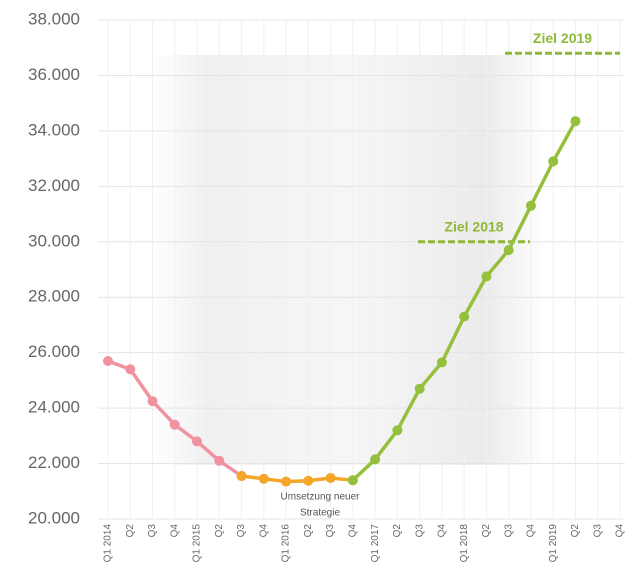  Describe the element at coordinates (54, 407) in the screenshot. I see `y-tick-label: 24.000` at that location.